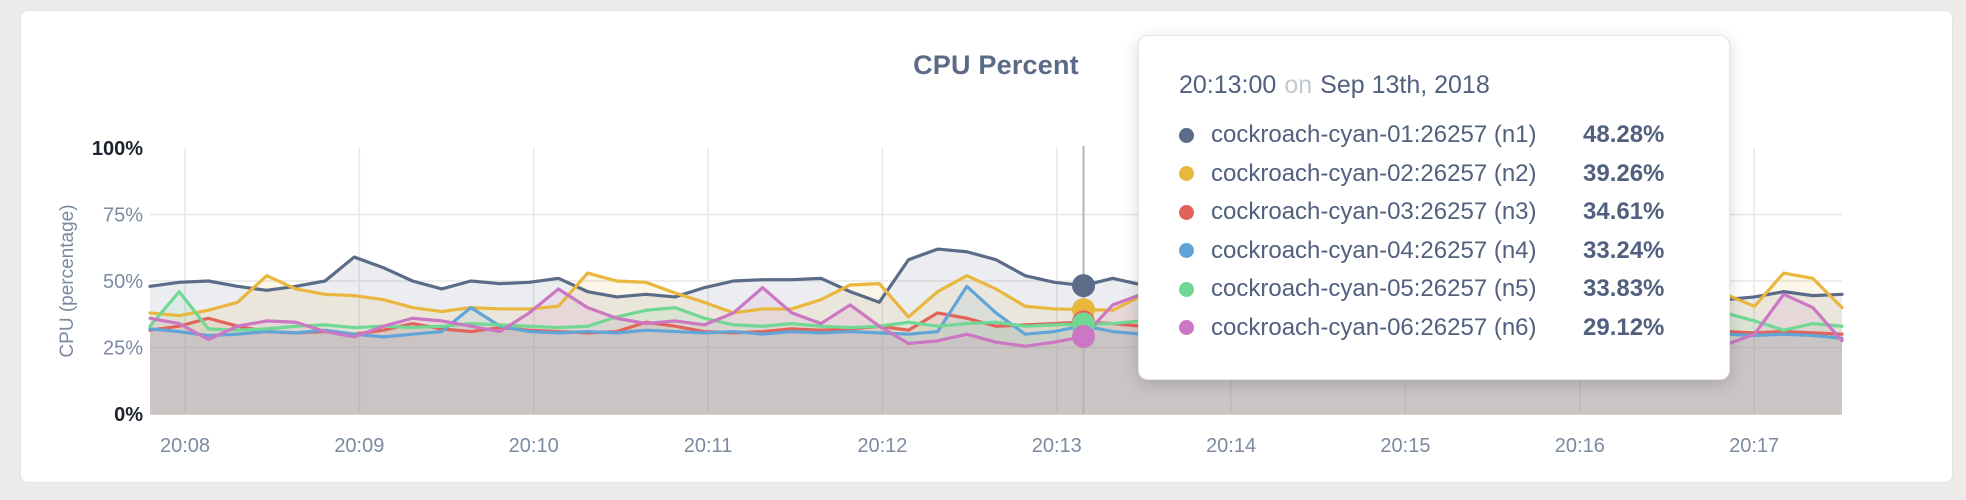 This screenshot has height=500, width=1966. What do you see at coordinates (1374, 135) in the screenshot?
I see `series-name: cockroach-cyan-01:26257 (n1)` at bounding box center [1374, 135].